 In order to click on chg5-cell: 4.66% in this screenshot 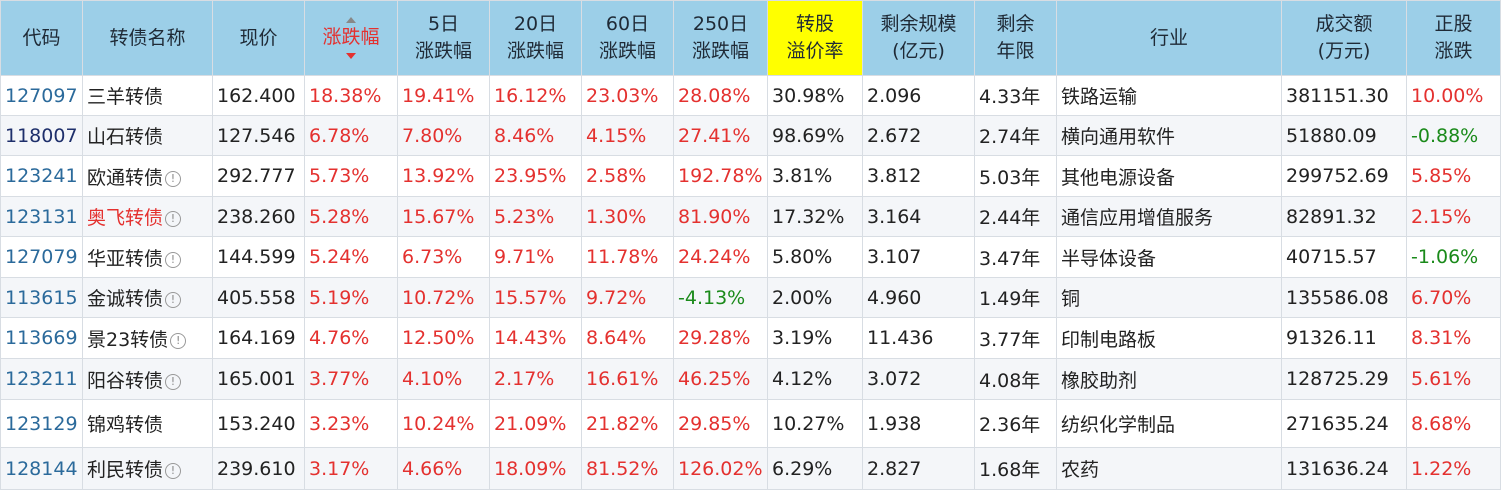, I will do `click(443, 468)`.